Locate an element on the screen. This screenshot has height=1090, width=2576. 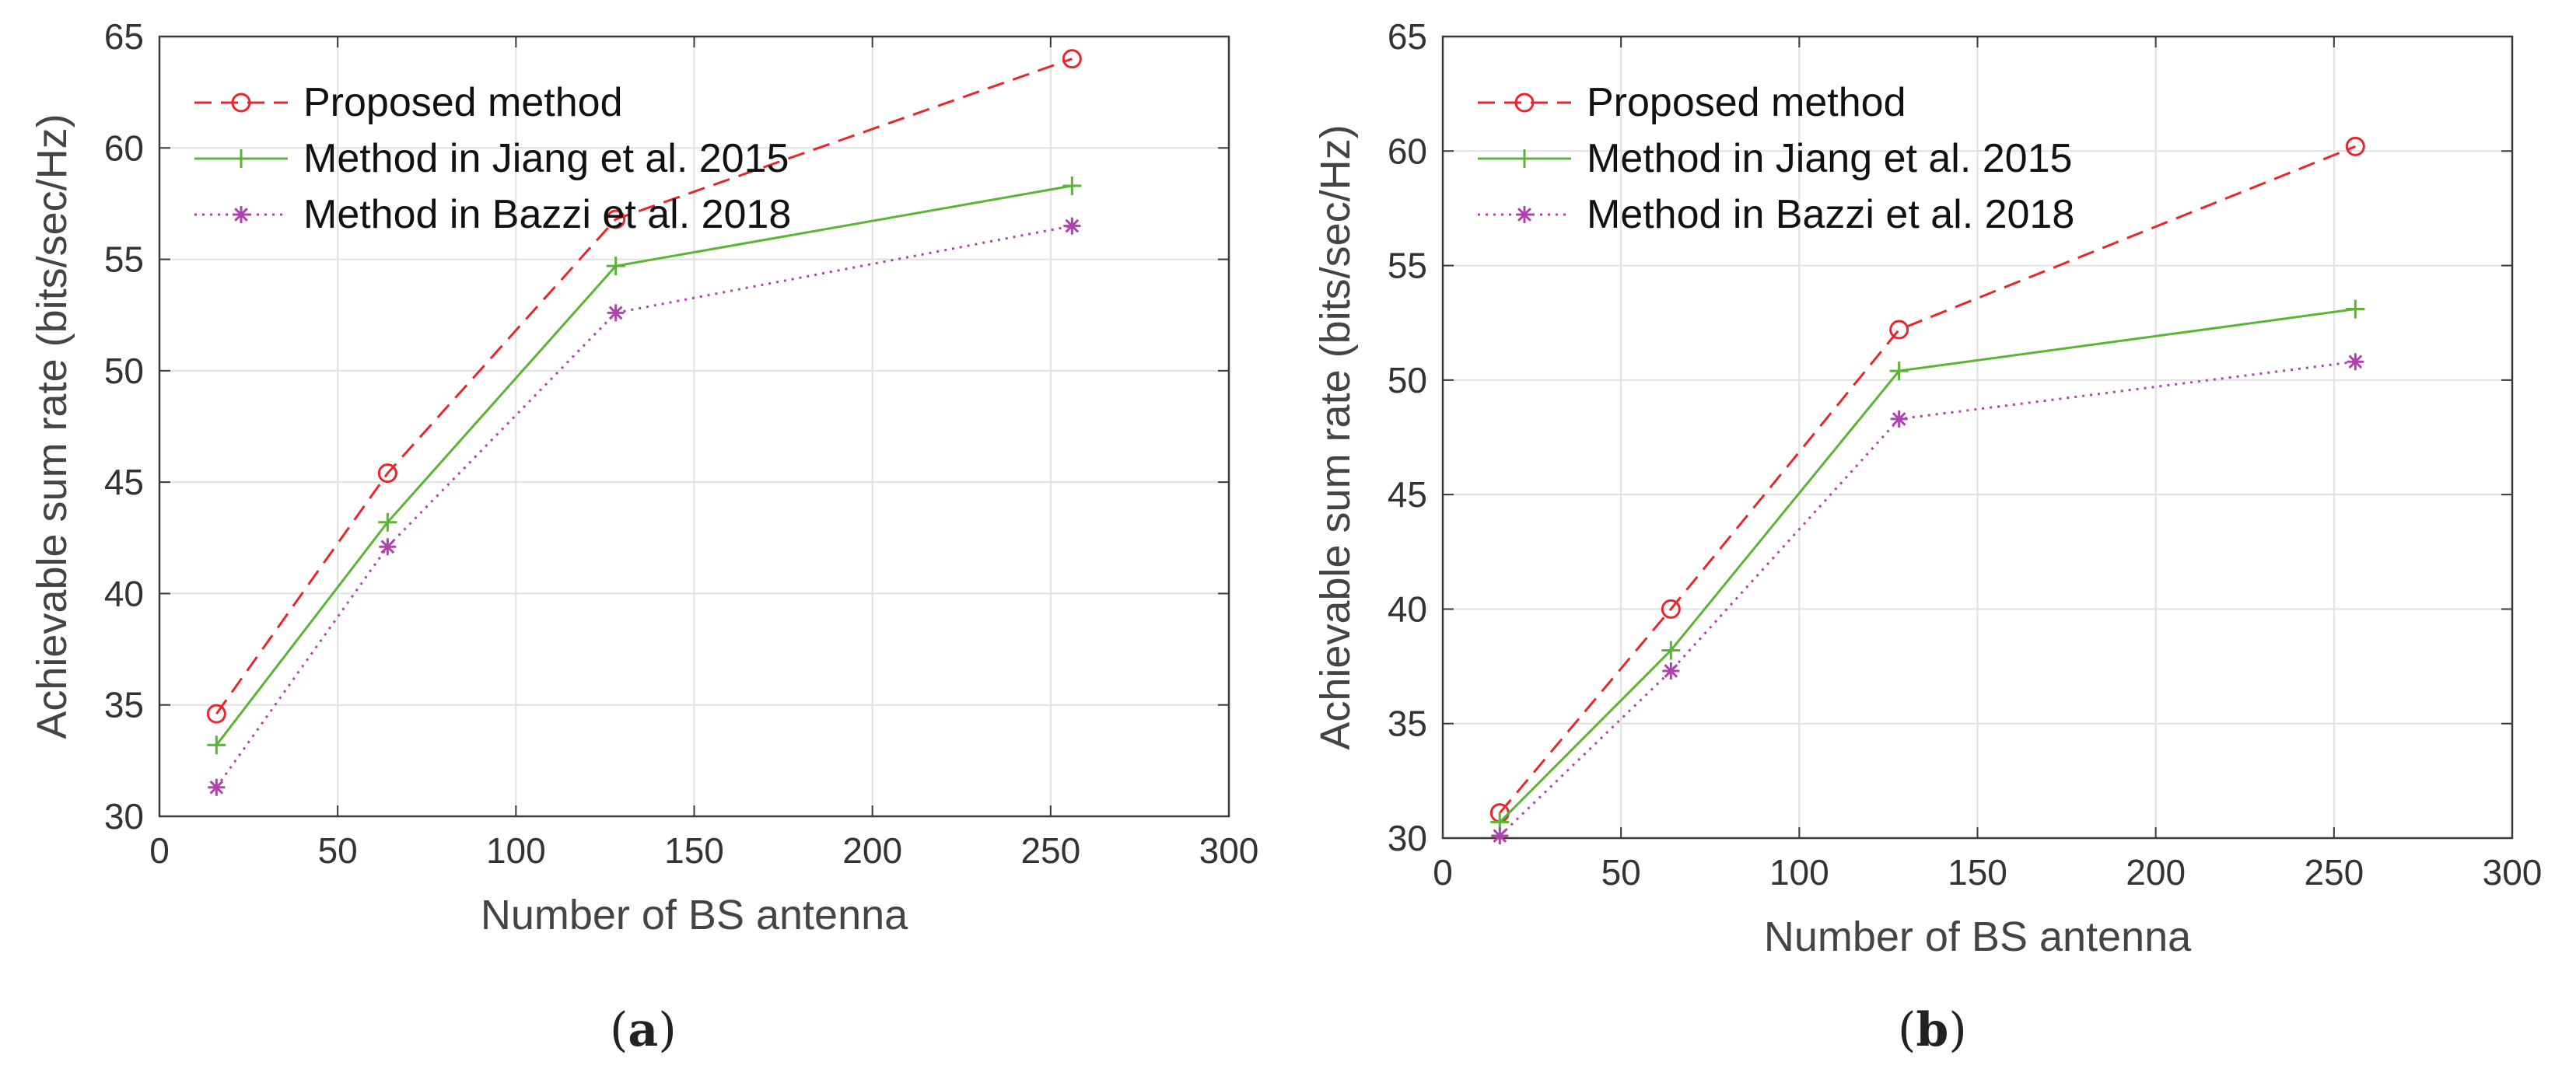
panel-caption-a: (a) is located at coordinates (643, 1030).